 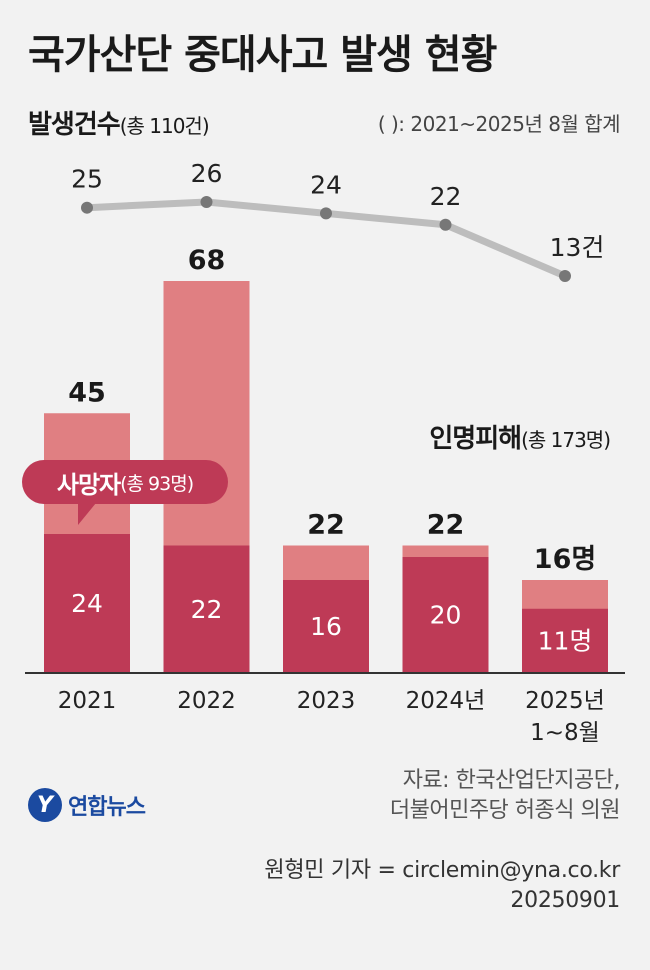 I want to click on source: 자료: 한국산업단지공단, 더불어민주당 허종식 의원, so click(x=505, y=796).